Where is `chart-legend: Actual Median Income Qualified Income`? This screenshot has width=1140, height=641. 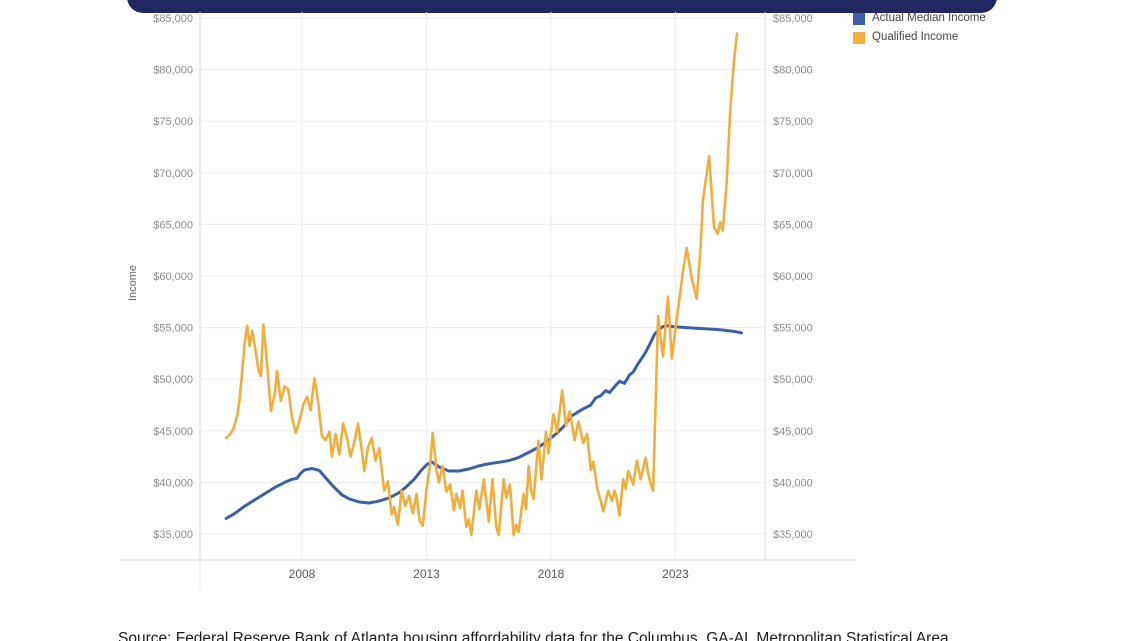
chart-legend: Actual Median Income Qualified Income is located at coordinates (919, 28).